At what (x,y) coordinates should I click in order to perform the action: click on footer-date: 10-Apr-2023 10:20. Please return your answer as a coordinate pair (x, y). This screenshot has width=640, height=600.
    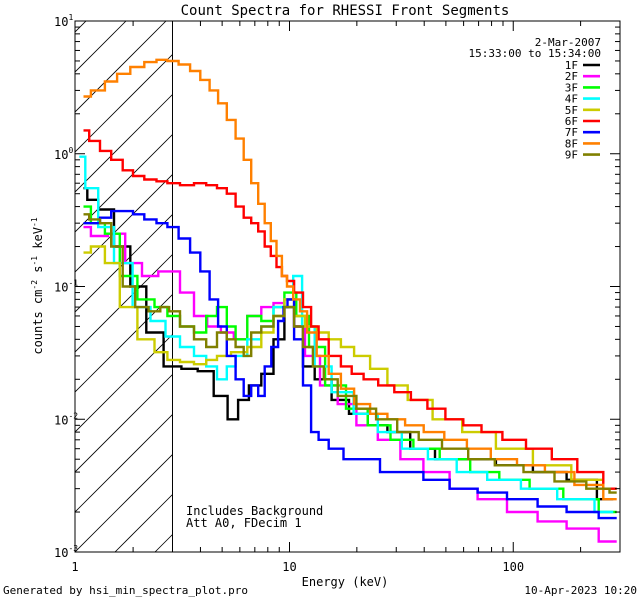
    Looking at the image, I should click on (580, 590).